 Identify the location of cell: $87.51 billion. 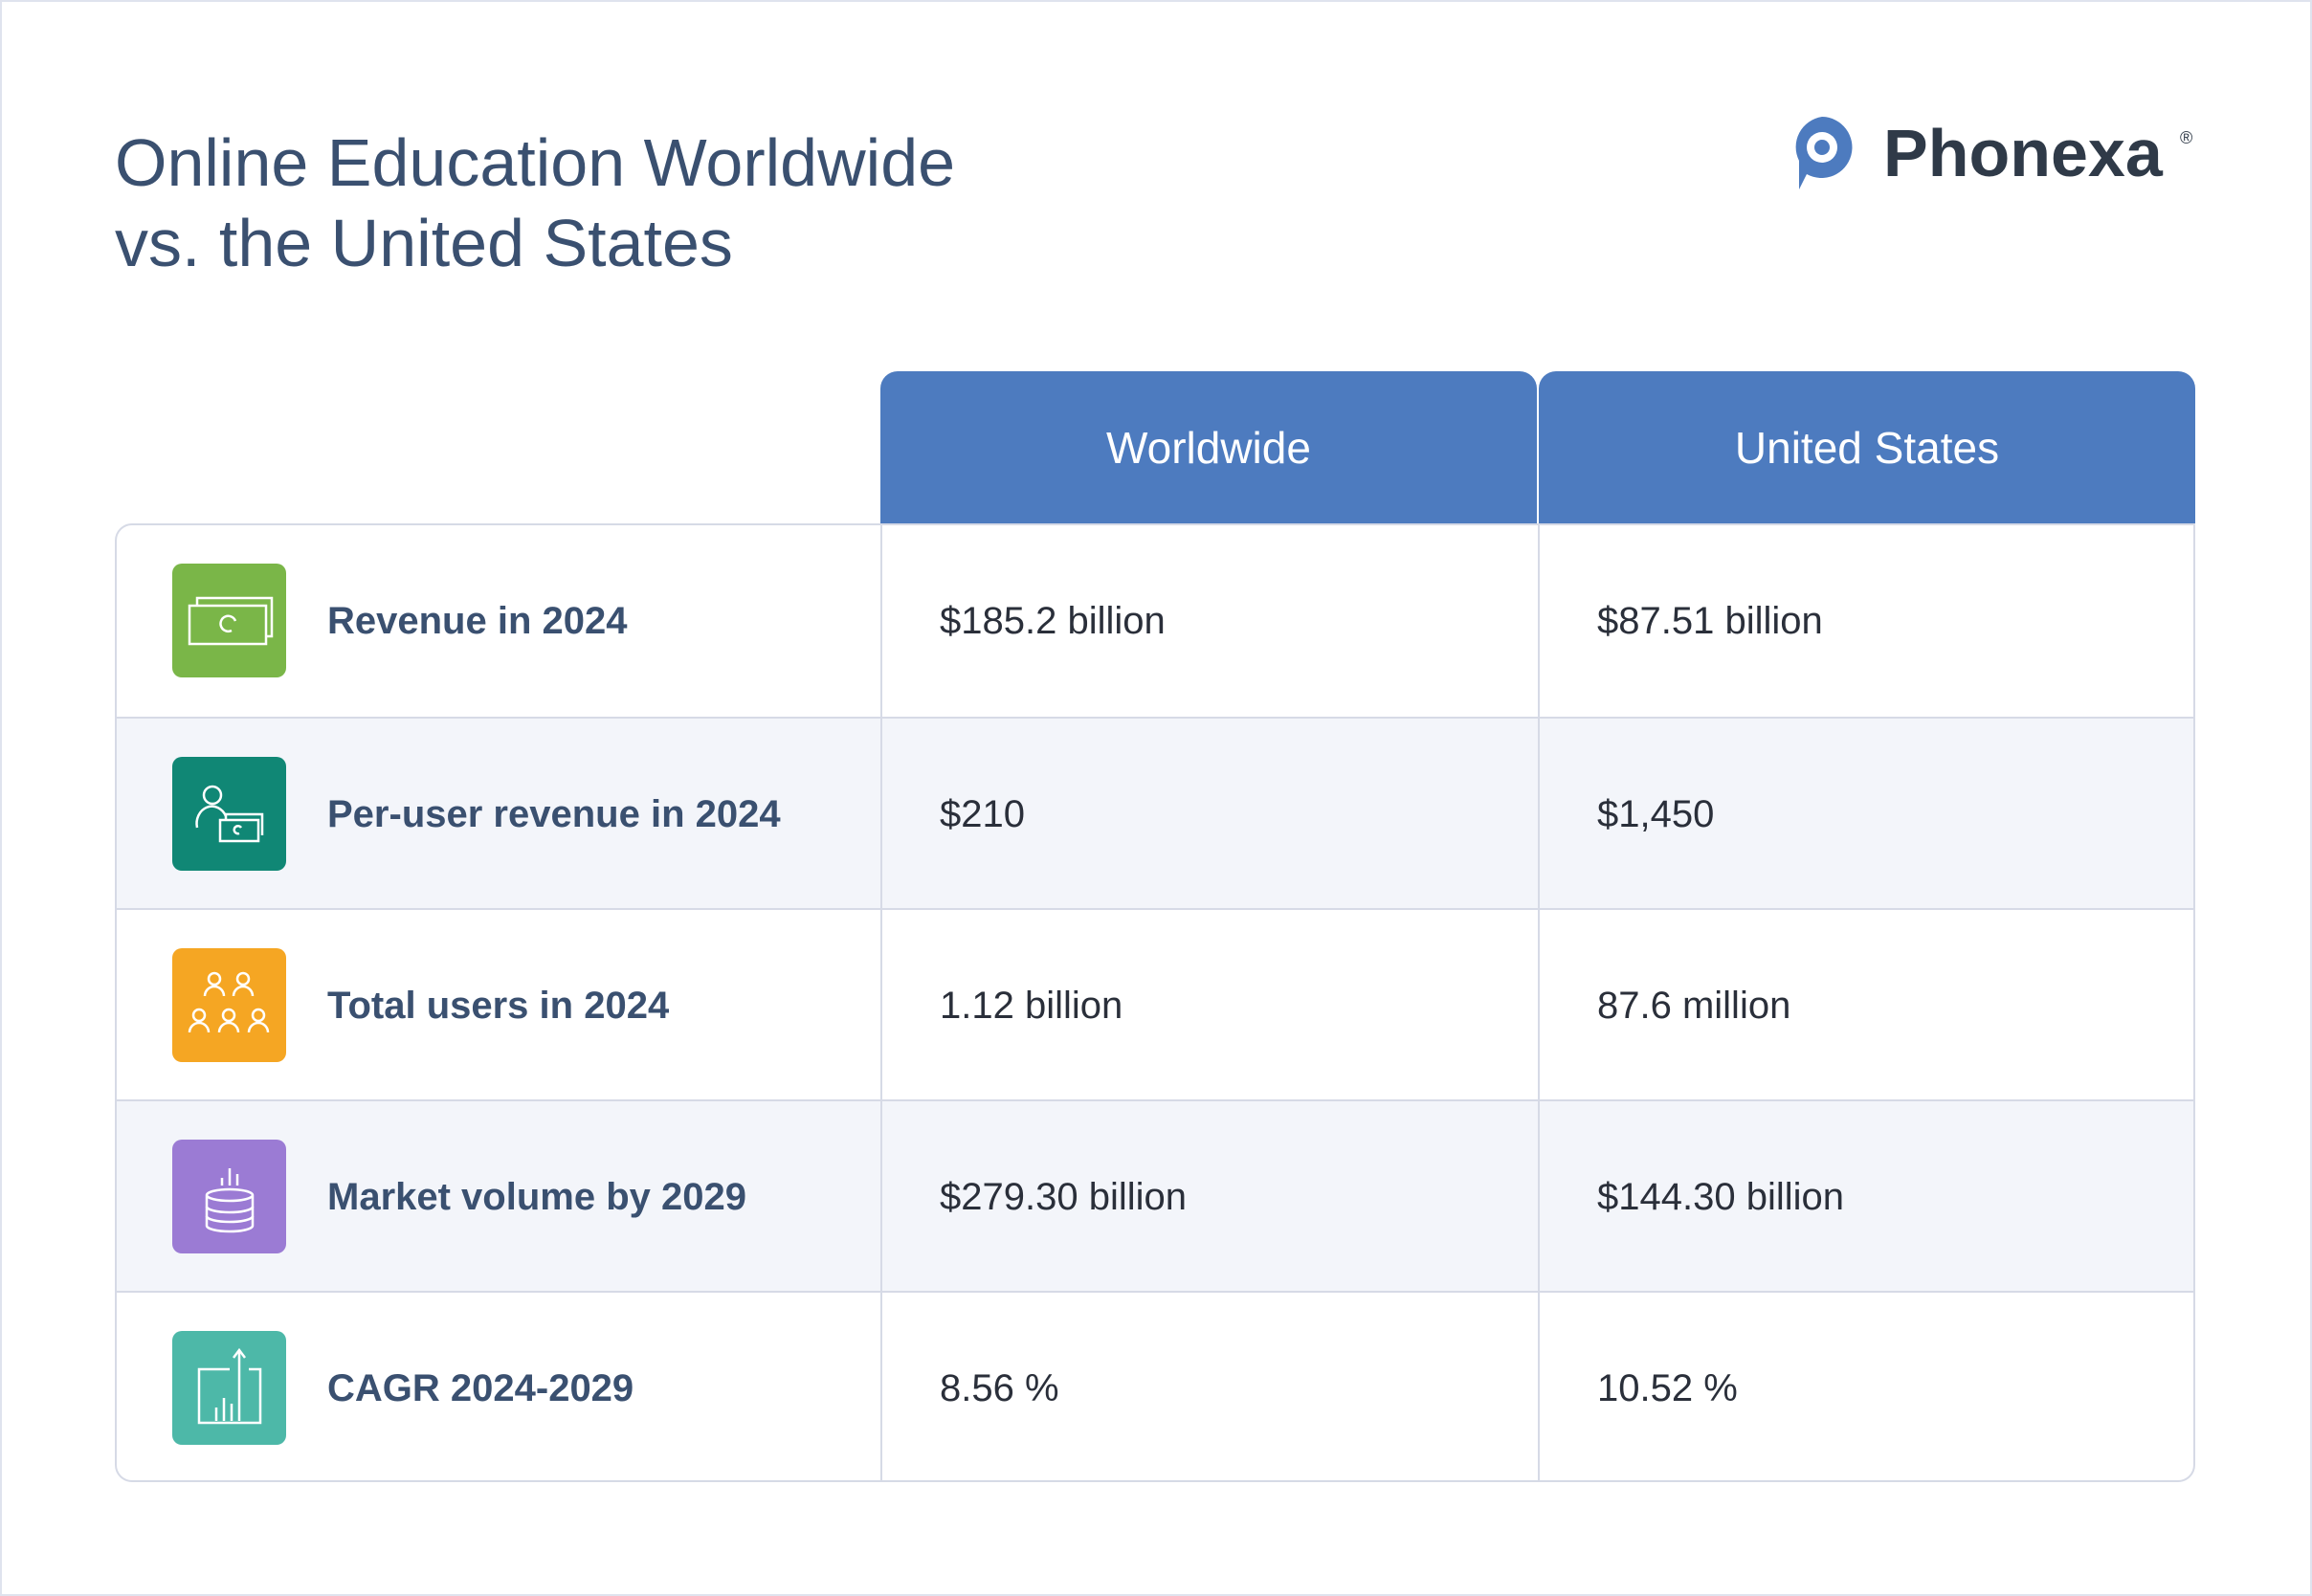
(1710, 621).